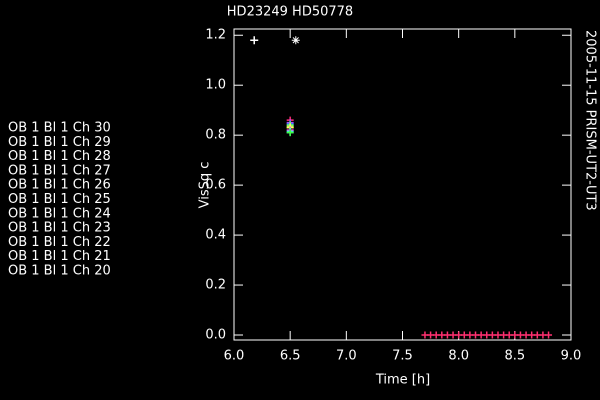 This screenshot has width=600, height=400. What do you see at coordinates (215, 35) in the screenshot?
I see `y-tick-label: 1.2` at bounding box center [215, 35].